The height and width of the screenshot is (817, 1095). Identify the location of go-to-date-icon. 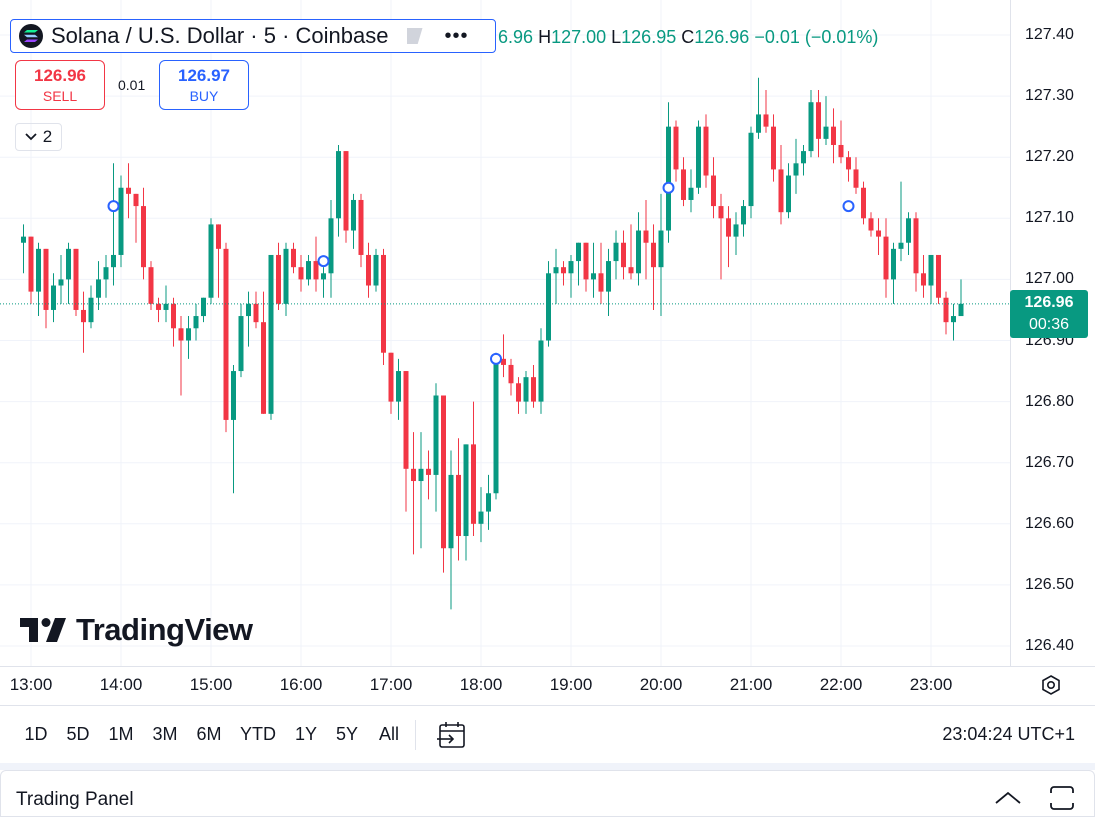
(452, 735).